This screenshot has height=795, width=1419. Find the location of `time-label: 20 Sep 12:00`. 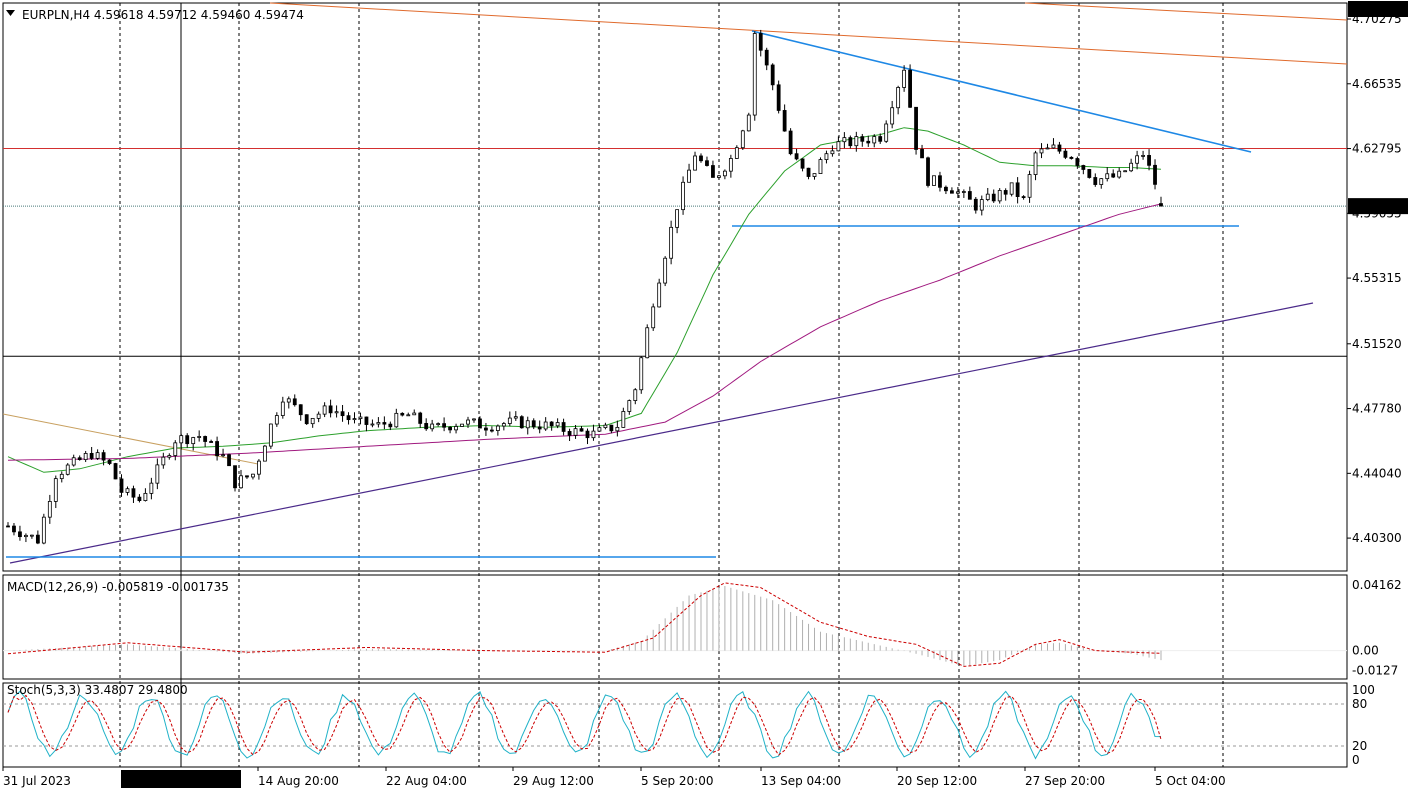

time-label: 20 Sep 12:00 is located at coordinates (937, 781).